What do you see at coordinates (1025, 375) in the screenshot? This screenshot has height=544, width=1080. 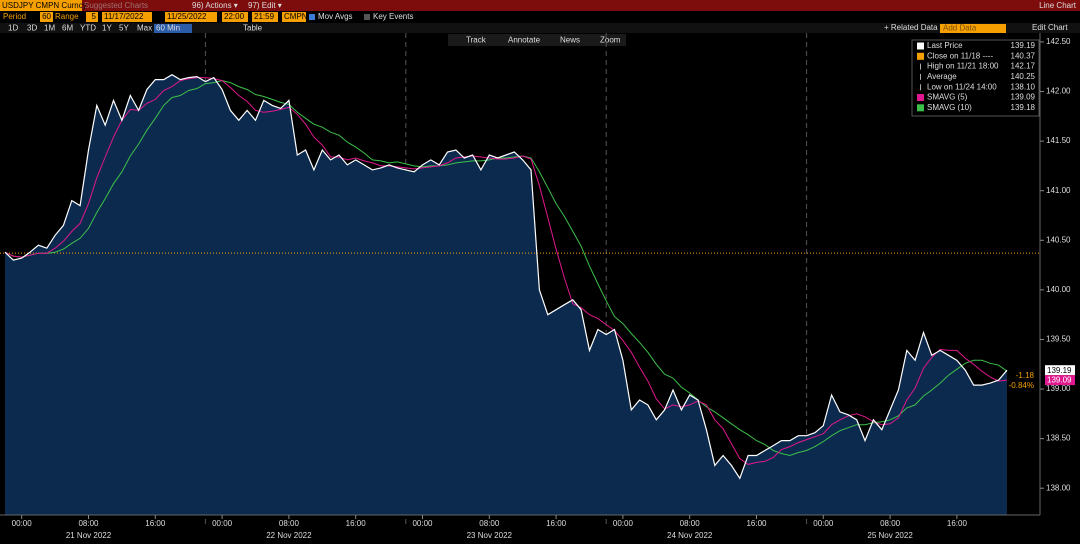 I see `change: -1.18` at bounding box center [1025, 375].